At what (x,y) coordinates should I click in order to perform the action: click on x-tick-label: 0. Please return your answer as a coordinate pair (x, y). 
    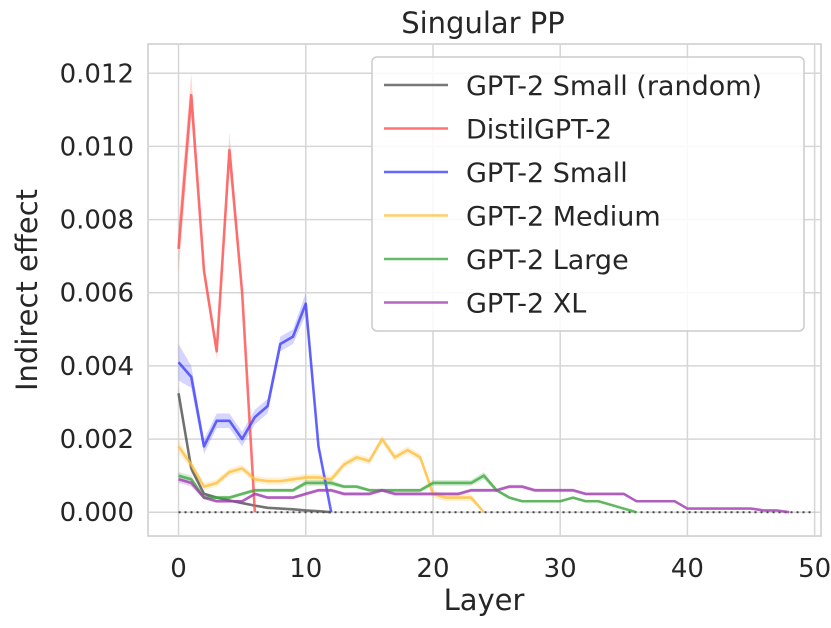
    Looking at the image, I should click on (178, 569).